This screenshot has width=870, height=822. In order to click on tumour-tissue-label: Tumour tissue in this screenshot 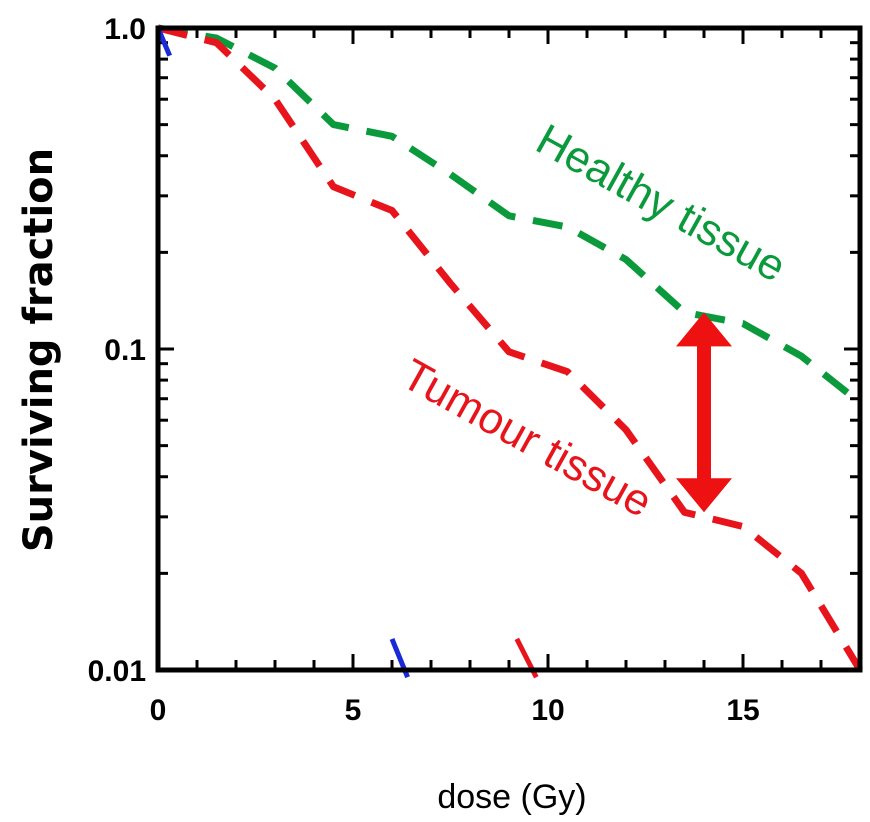, I will do `click(527, 438)`.